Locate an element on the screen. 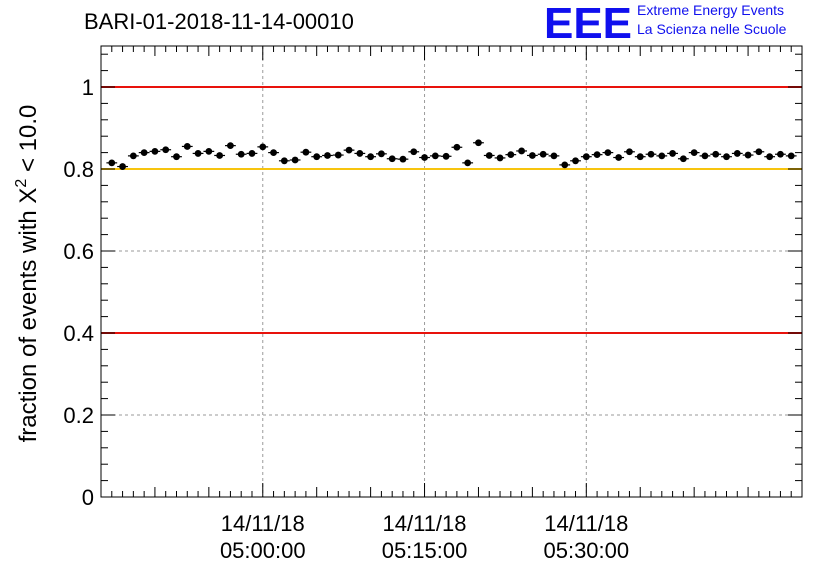  x-tick-label-time: 05:15:00 is located at coordinates (425, 550).